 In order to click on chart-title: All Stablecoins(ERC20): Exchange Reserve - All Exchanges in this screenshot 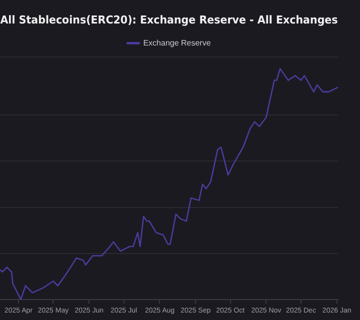, I will do `click(169, 20)`.